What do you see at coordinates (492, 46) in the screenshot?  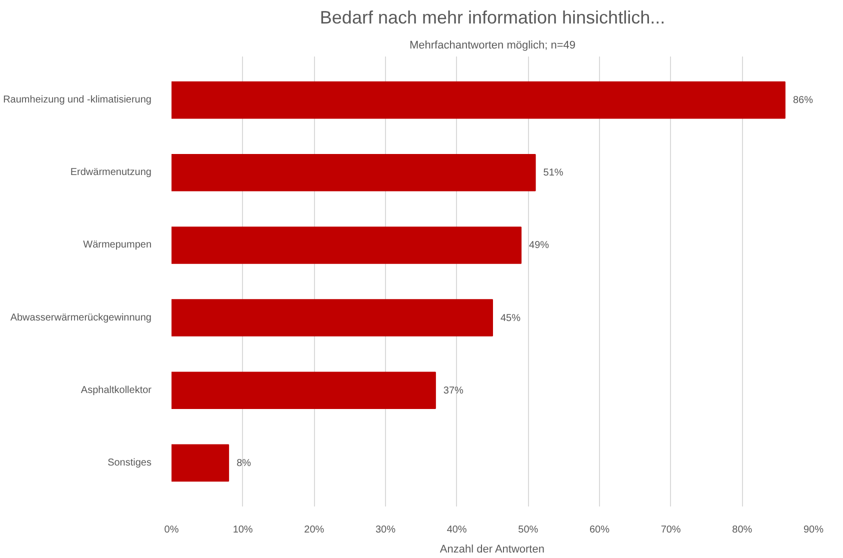 I see `chart-subtitle: Mehrfachantworten möglich; n=49` at bounding box center [492, 46].